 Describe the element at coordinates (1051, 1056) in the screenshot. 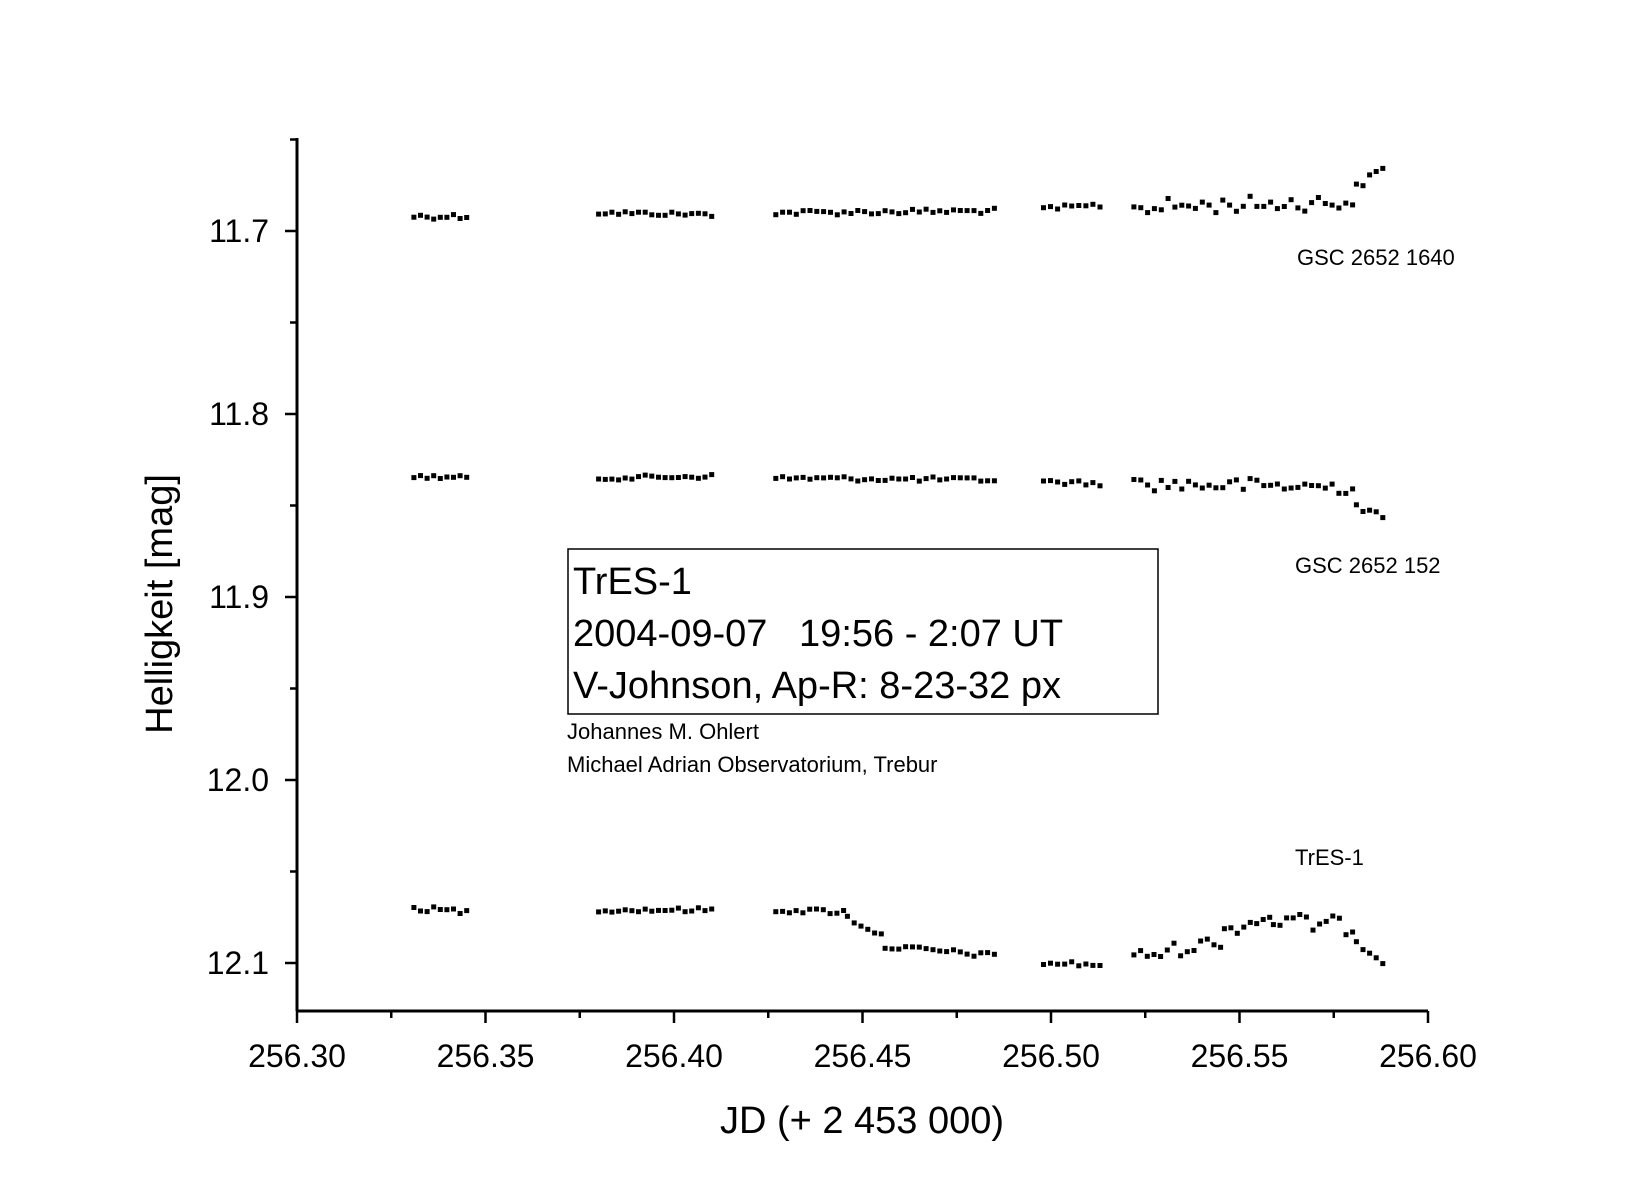

I see `x-tick-label: 256.50` at that location.